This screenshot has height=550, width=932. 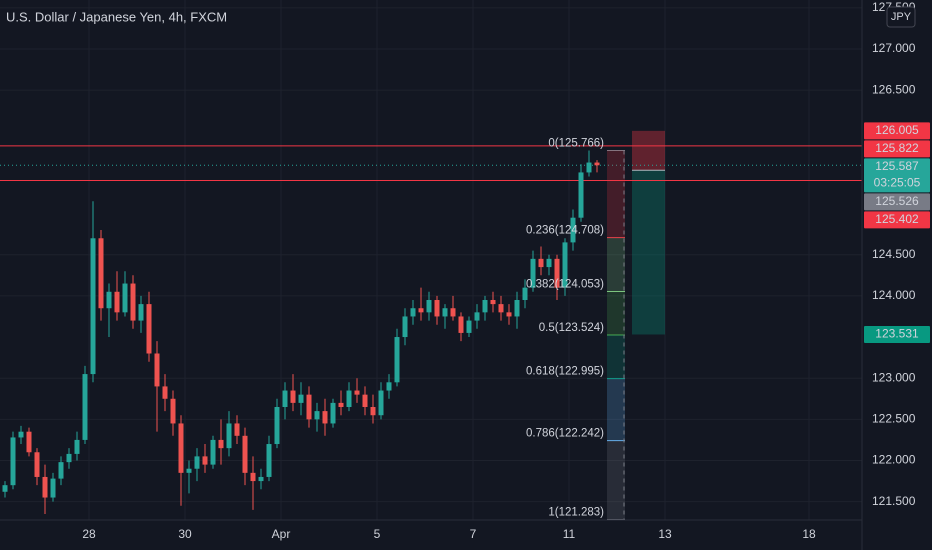 I want to click on y-tick-label: 122.500, so click(x=894, y=419).